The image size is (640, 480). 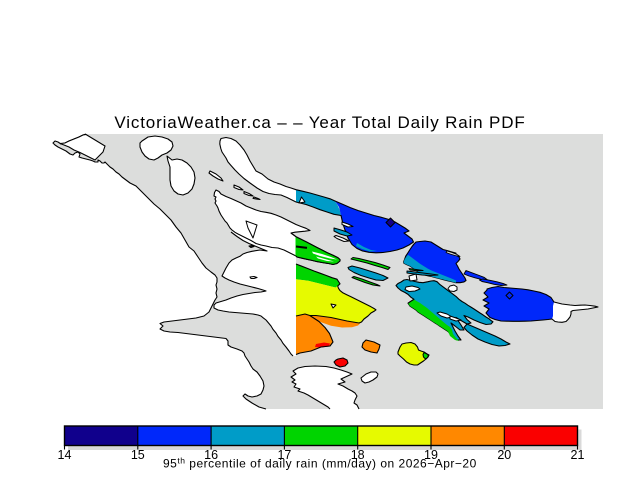 What do you see at coordinates (284, 455) in the screenshot?
I see `svg-text: 17` at bounding box center [284, 455].